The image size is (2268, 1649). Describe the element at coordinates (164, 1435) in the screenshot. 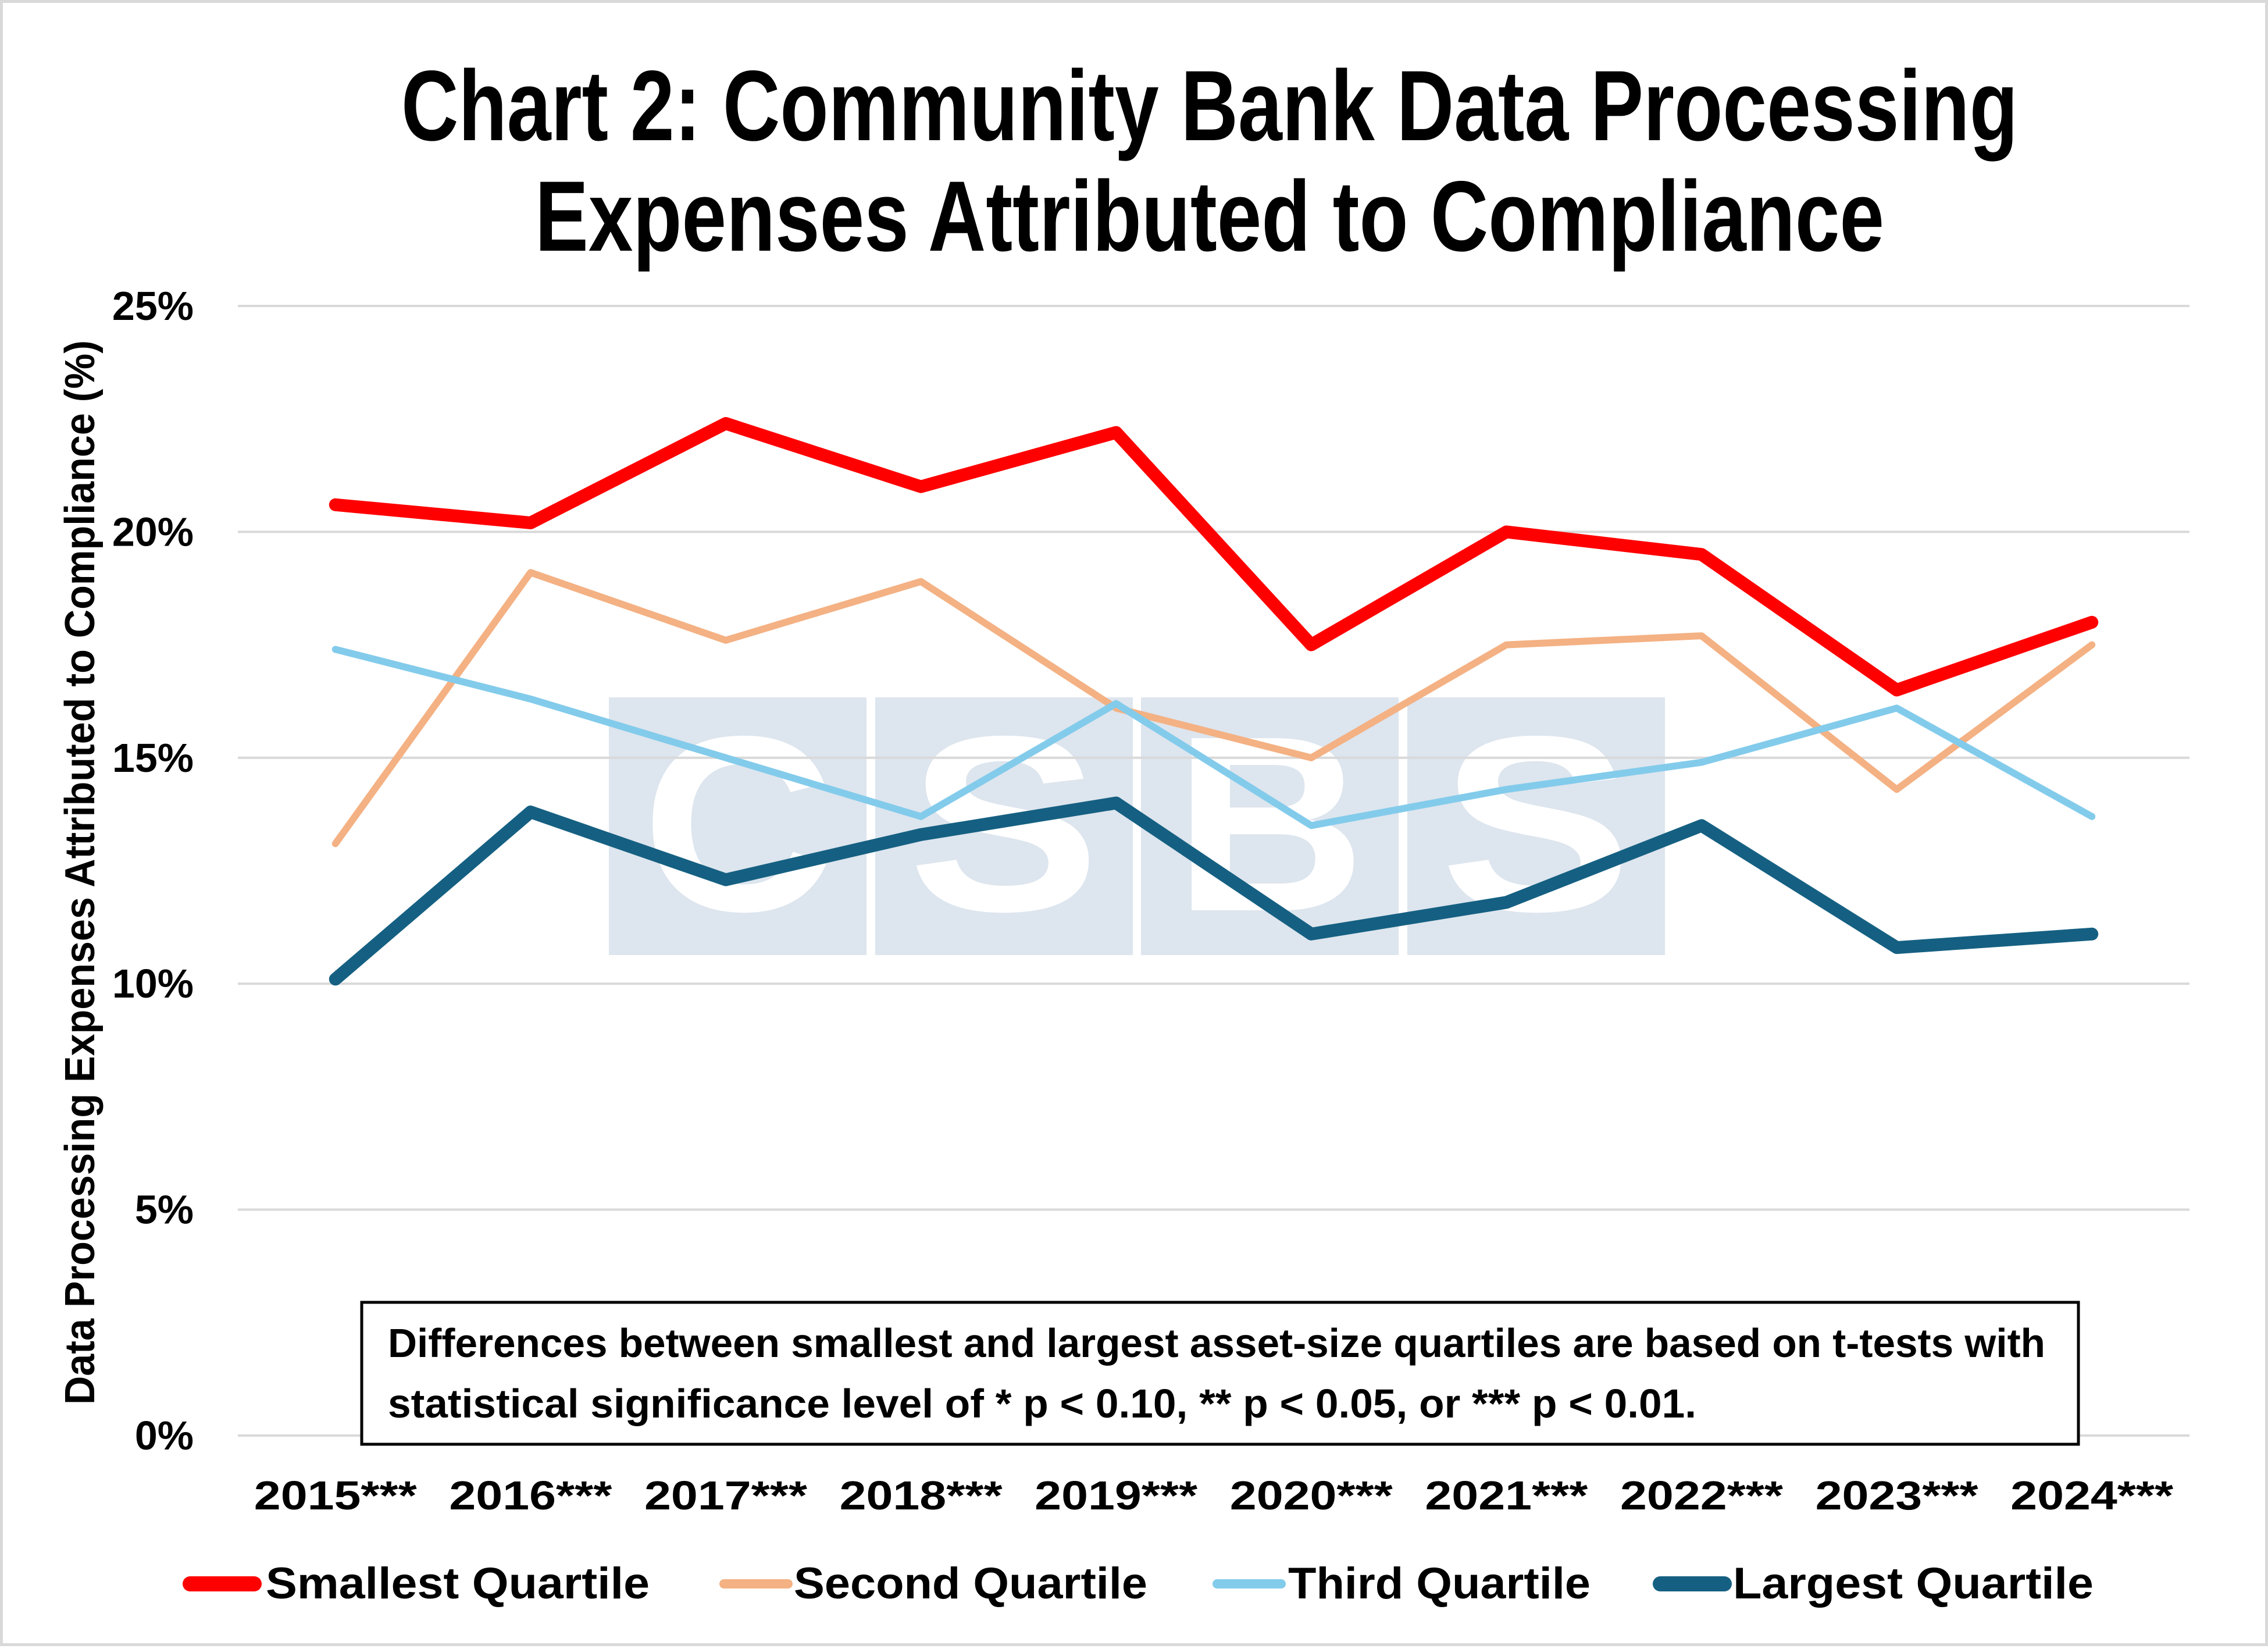

I see `y-tick-label: 0%` at that location.